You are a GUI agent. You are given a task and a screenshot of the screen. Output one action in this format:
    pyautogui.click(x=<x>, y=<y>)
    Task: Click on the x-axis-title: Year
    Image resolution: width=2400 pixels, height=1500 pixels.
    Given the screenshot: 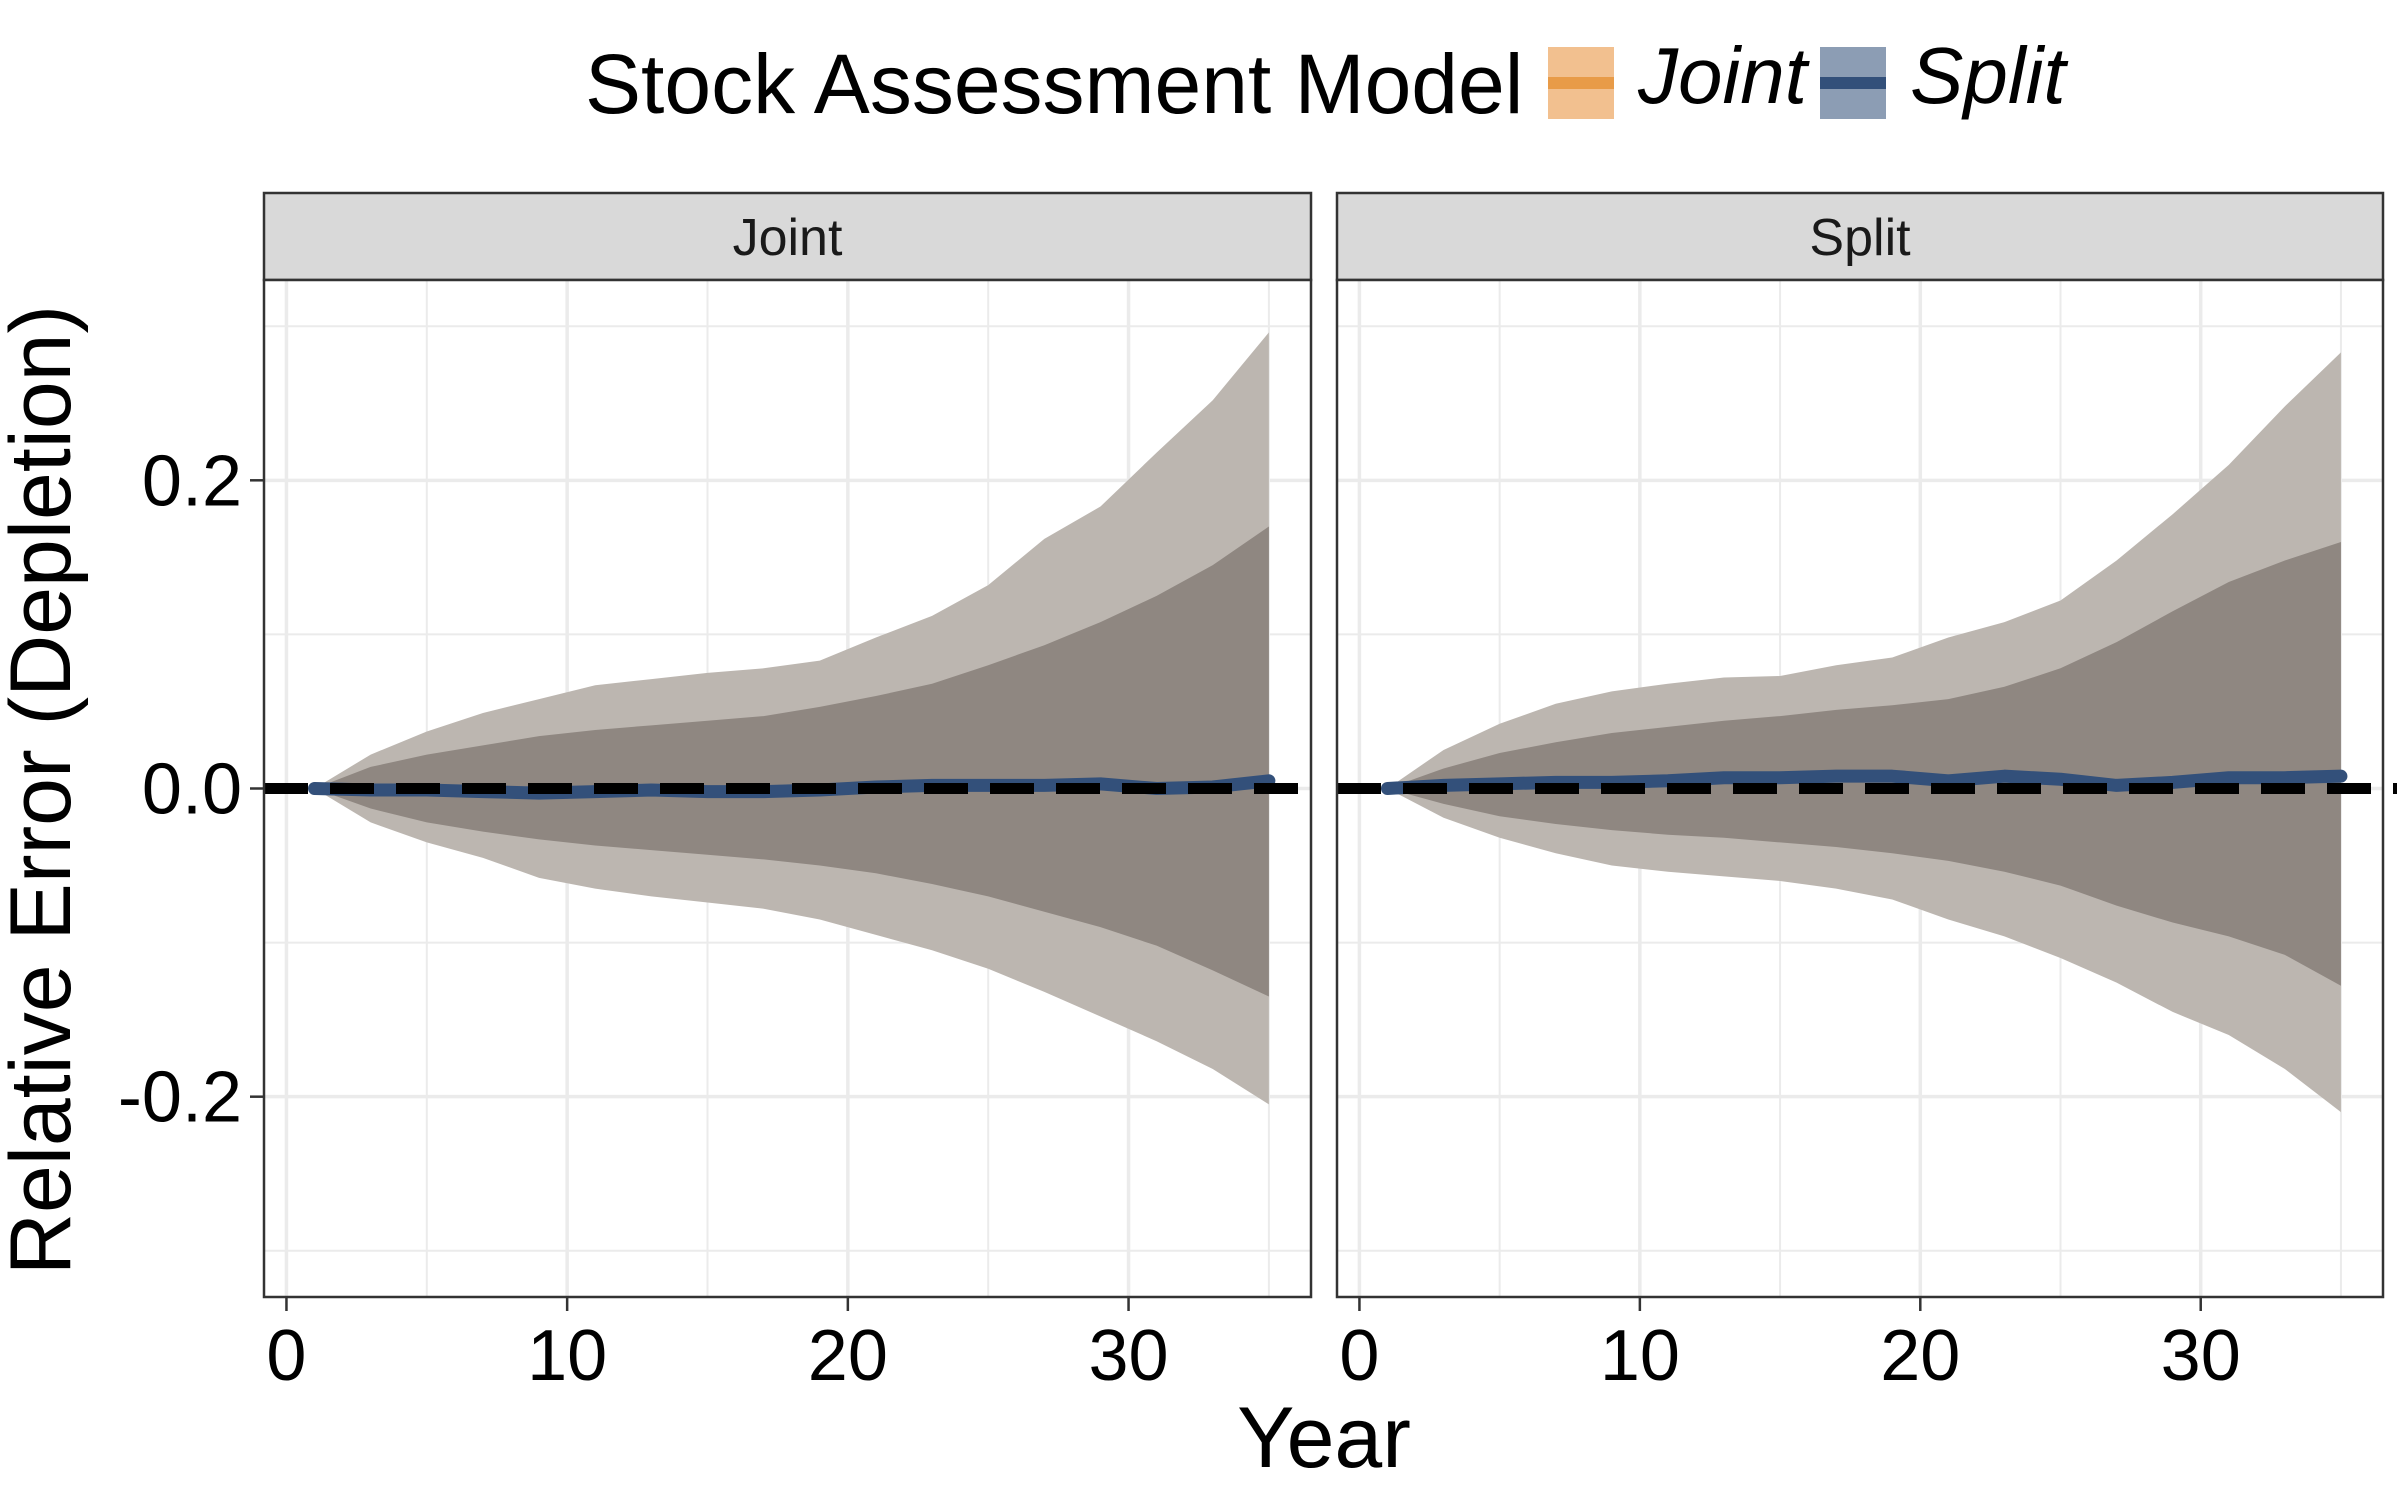 What is the action you would take?
    pyautogui.click(x=1324, y=1438)
    